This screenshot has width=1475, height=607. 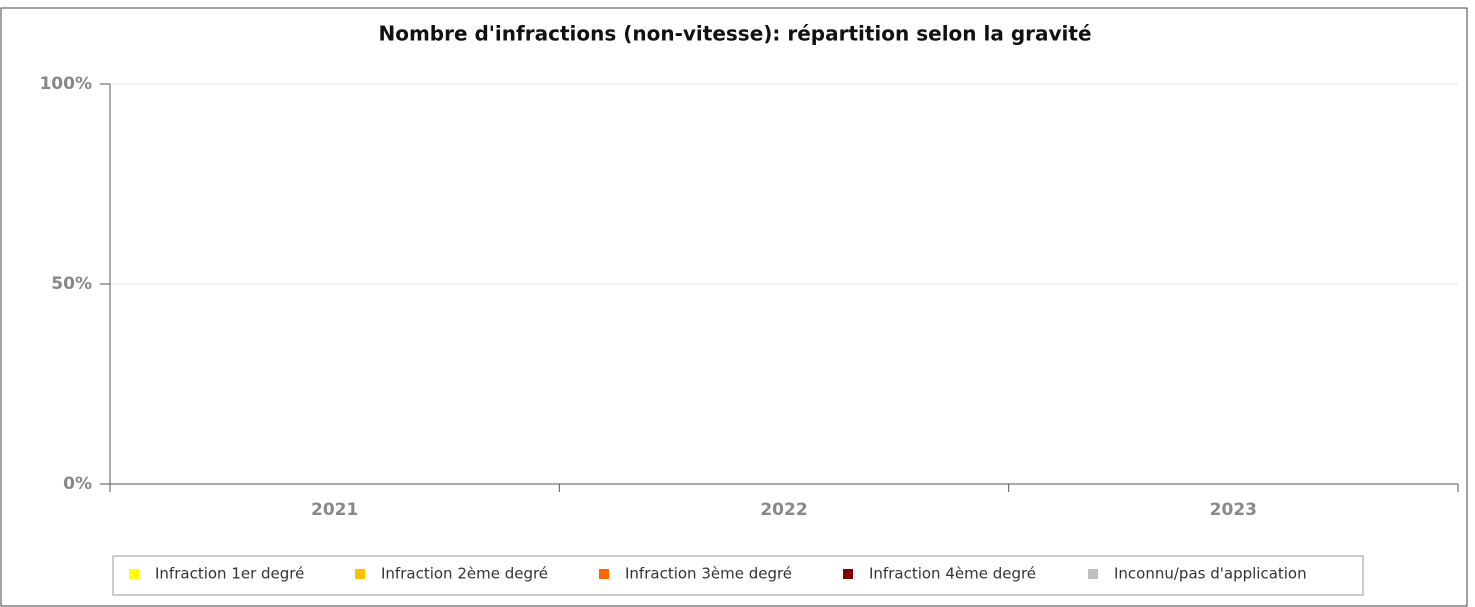 I want to click on x-tick-label: 2023, so click(x=1233, y=510).